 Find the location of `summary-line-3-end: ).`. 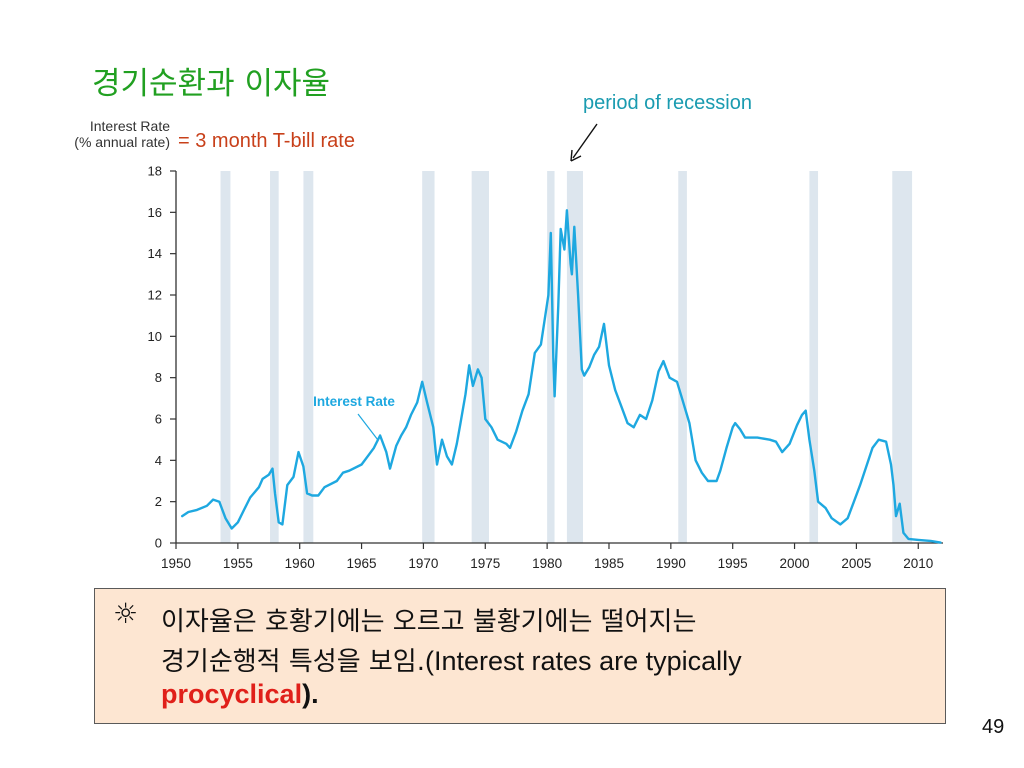

summary-line-3-end: ). is located at coordinates (310, 694).